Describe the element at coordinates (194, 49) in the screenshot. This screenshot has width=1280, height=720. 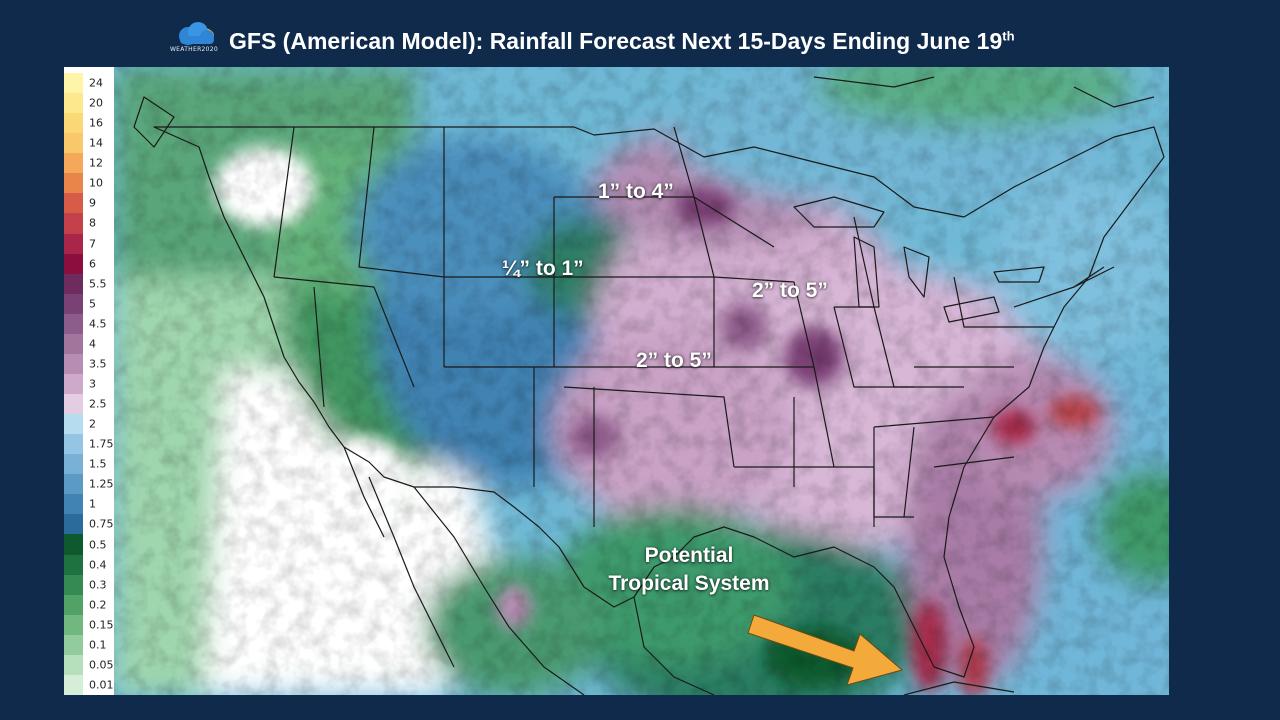
I see `logo-wordmark: WEATHER2020` at that location.